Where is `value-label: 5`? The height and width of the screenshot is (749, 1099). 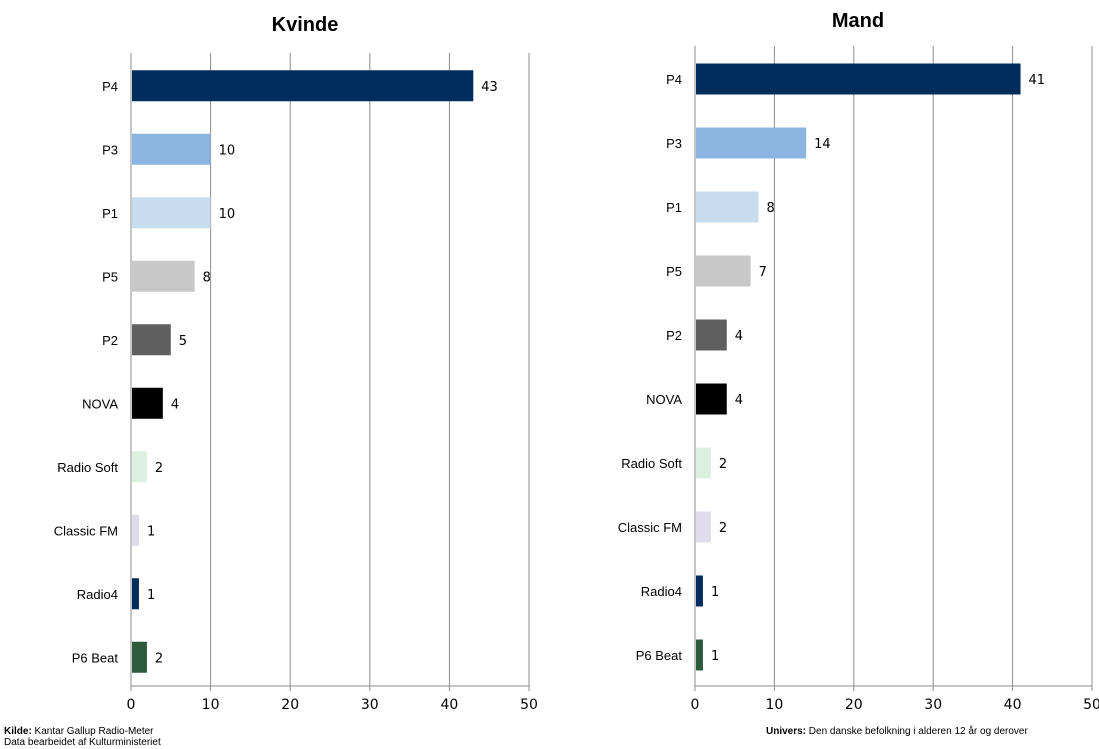
value-label: 5 is located at coordinates (183, 341).